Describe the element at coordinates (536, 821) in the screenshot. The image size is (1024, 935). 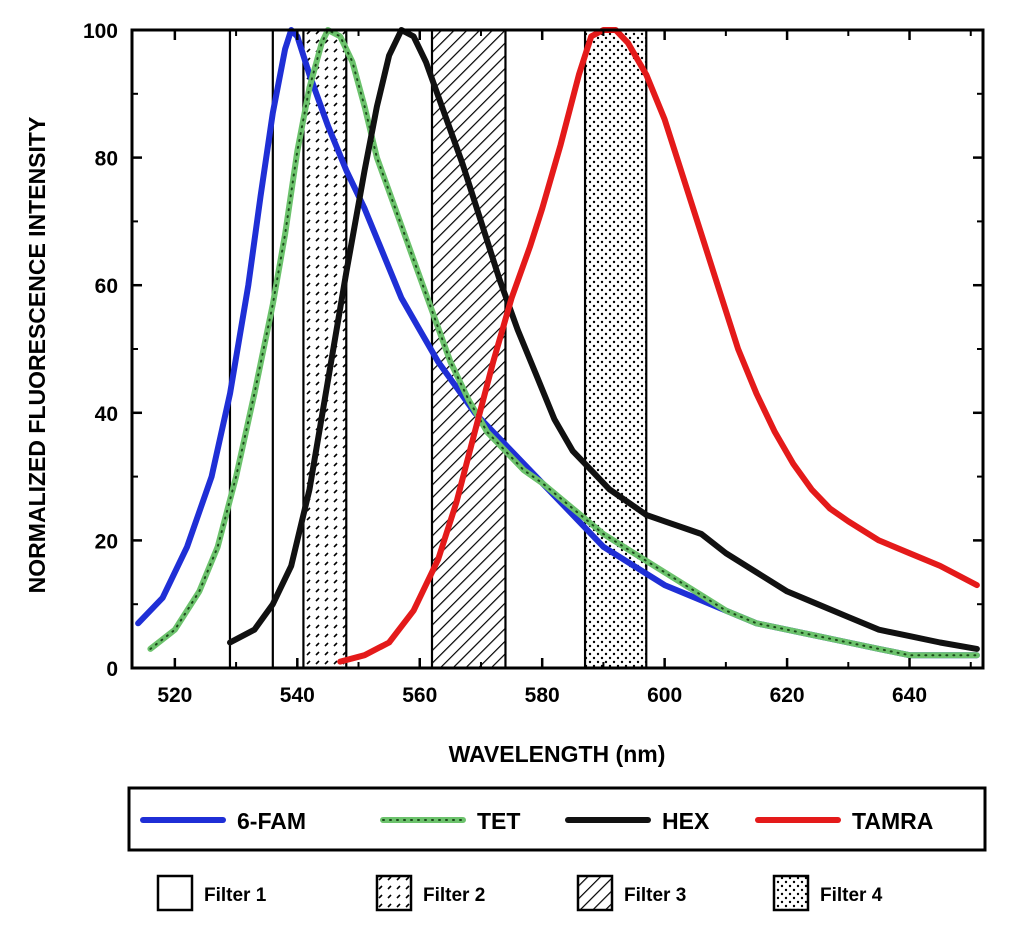
I see `dye-legend: 6-FAM TET HEX TAMRA` at that location.